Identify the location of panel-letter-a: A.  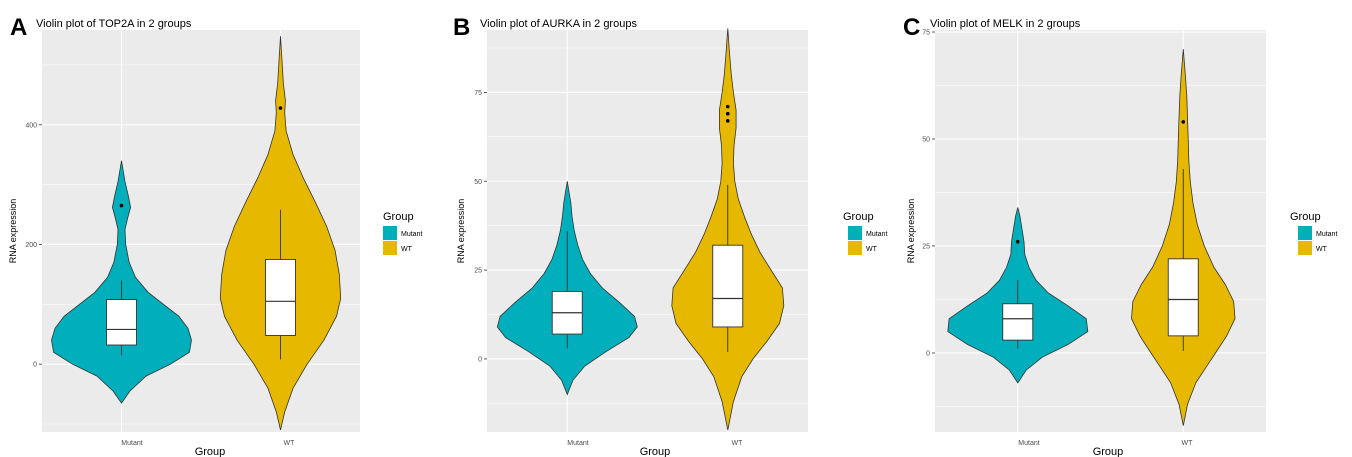
(18, 27).